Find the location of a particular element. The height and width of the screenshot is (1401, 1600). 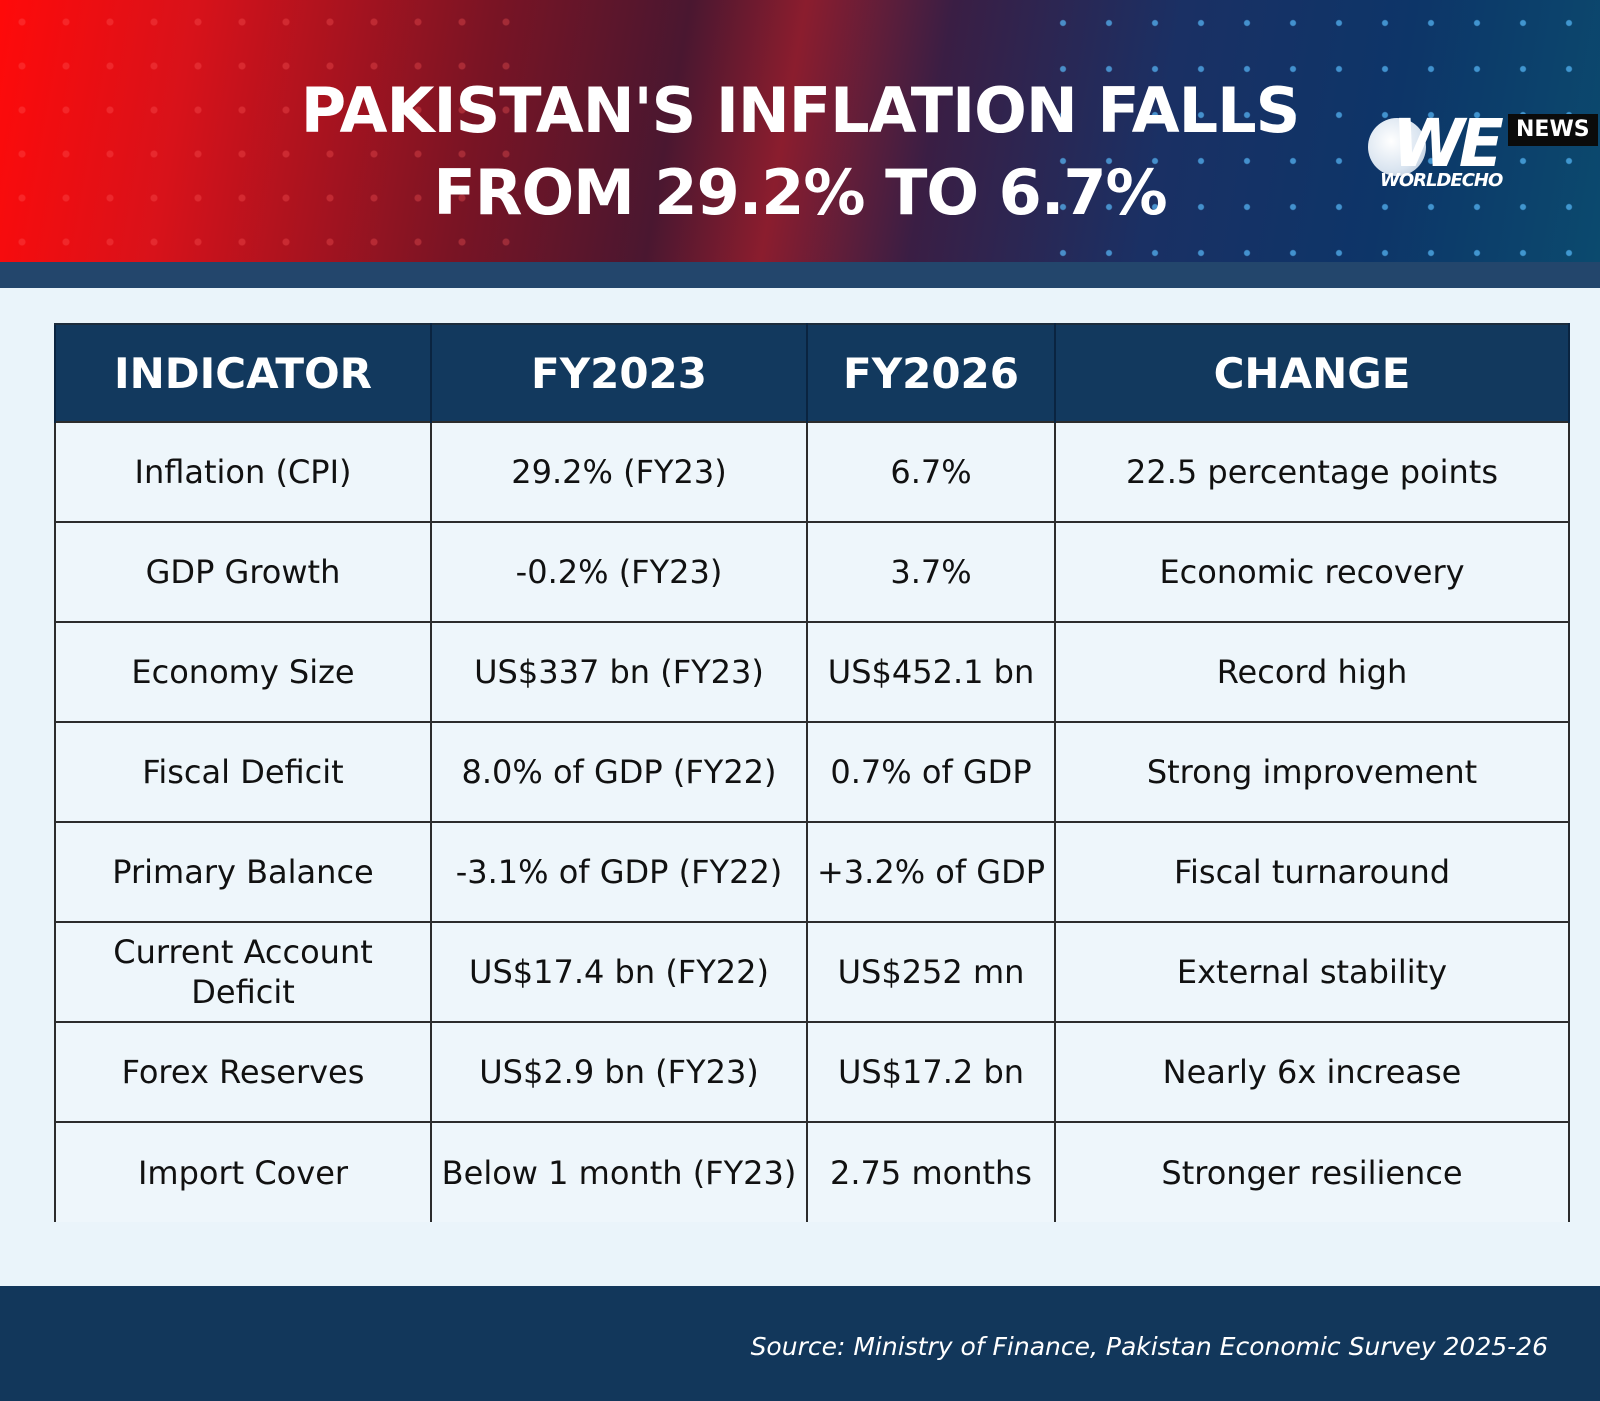

cell-indicator: Primary Balance is located at coordinates (243, 872).